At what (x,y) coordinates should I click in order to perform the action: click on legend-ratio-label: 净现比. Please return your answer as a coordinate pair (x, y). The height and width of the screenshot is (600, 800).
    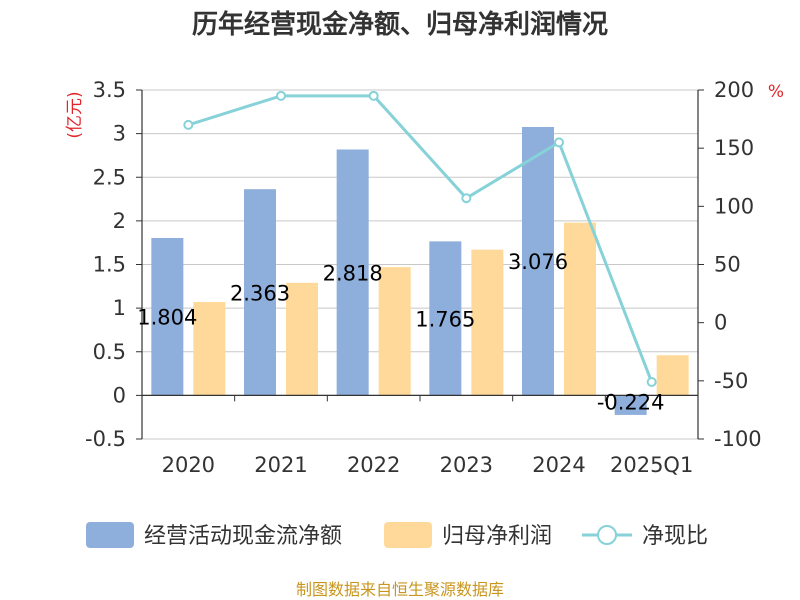
    Looking at the image, I should click on (675, 536).